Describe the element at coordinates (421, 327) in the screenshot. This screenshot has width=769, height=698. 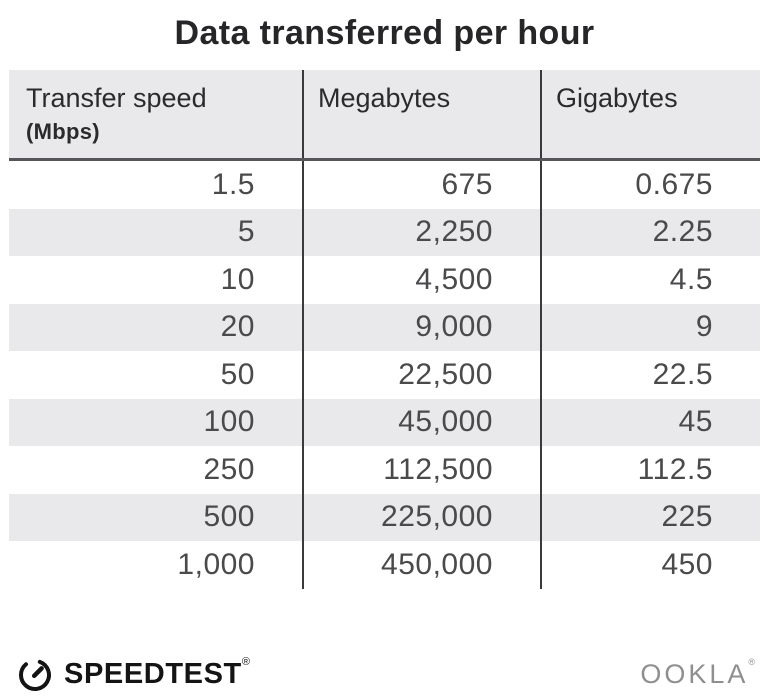
I see `table-cell: 9,000` at that location.